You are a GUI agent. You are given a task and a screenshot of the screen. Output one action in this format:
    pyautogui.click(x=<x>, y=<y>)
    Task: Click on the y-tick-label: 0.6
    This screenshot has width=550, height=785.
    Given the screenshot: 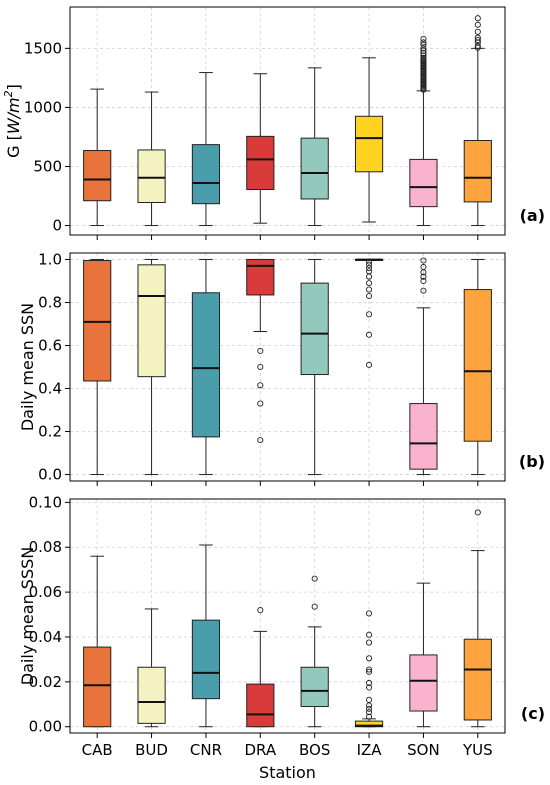 What is the action you would take?
    pyautogui.click(x=50, y=345)
    